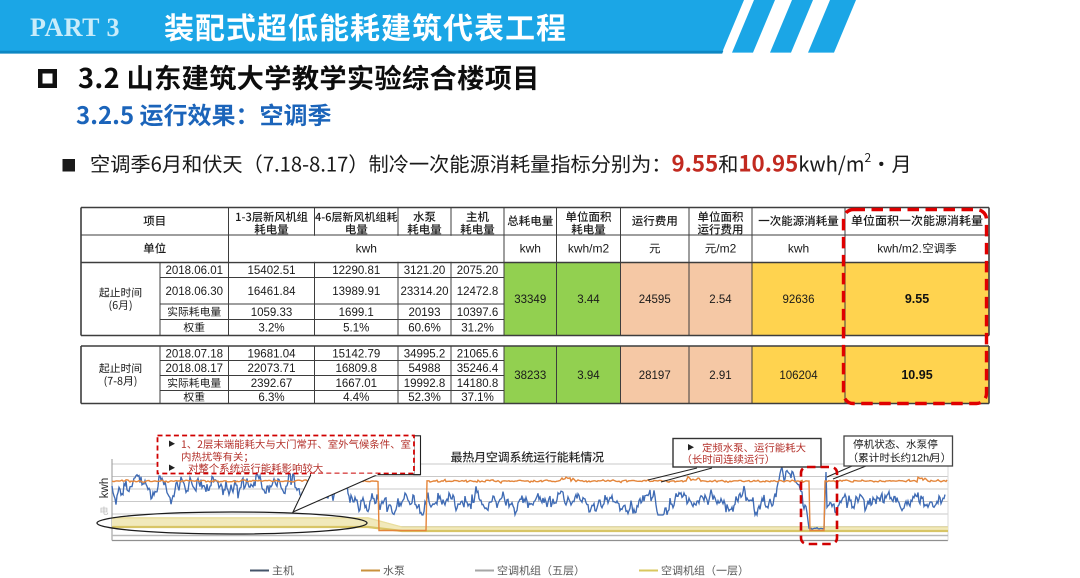 The image size is (1080, 578). I want to click on svg-text: 12472.8, so click(478, 292).